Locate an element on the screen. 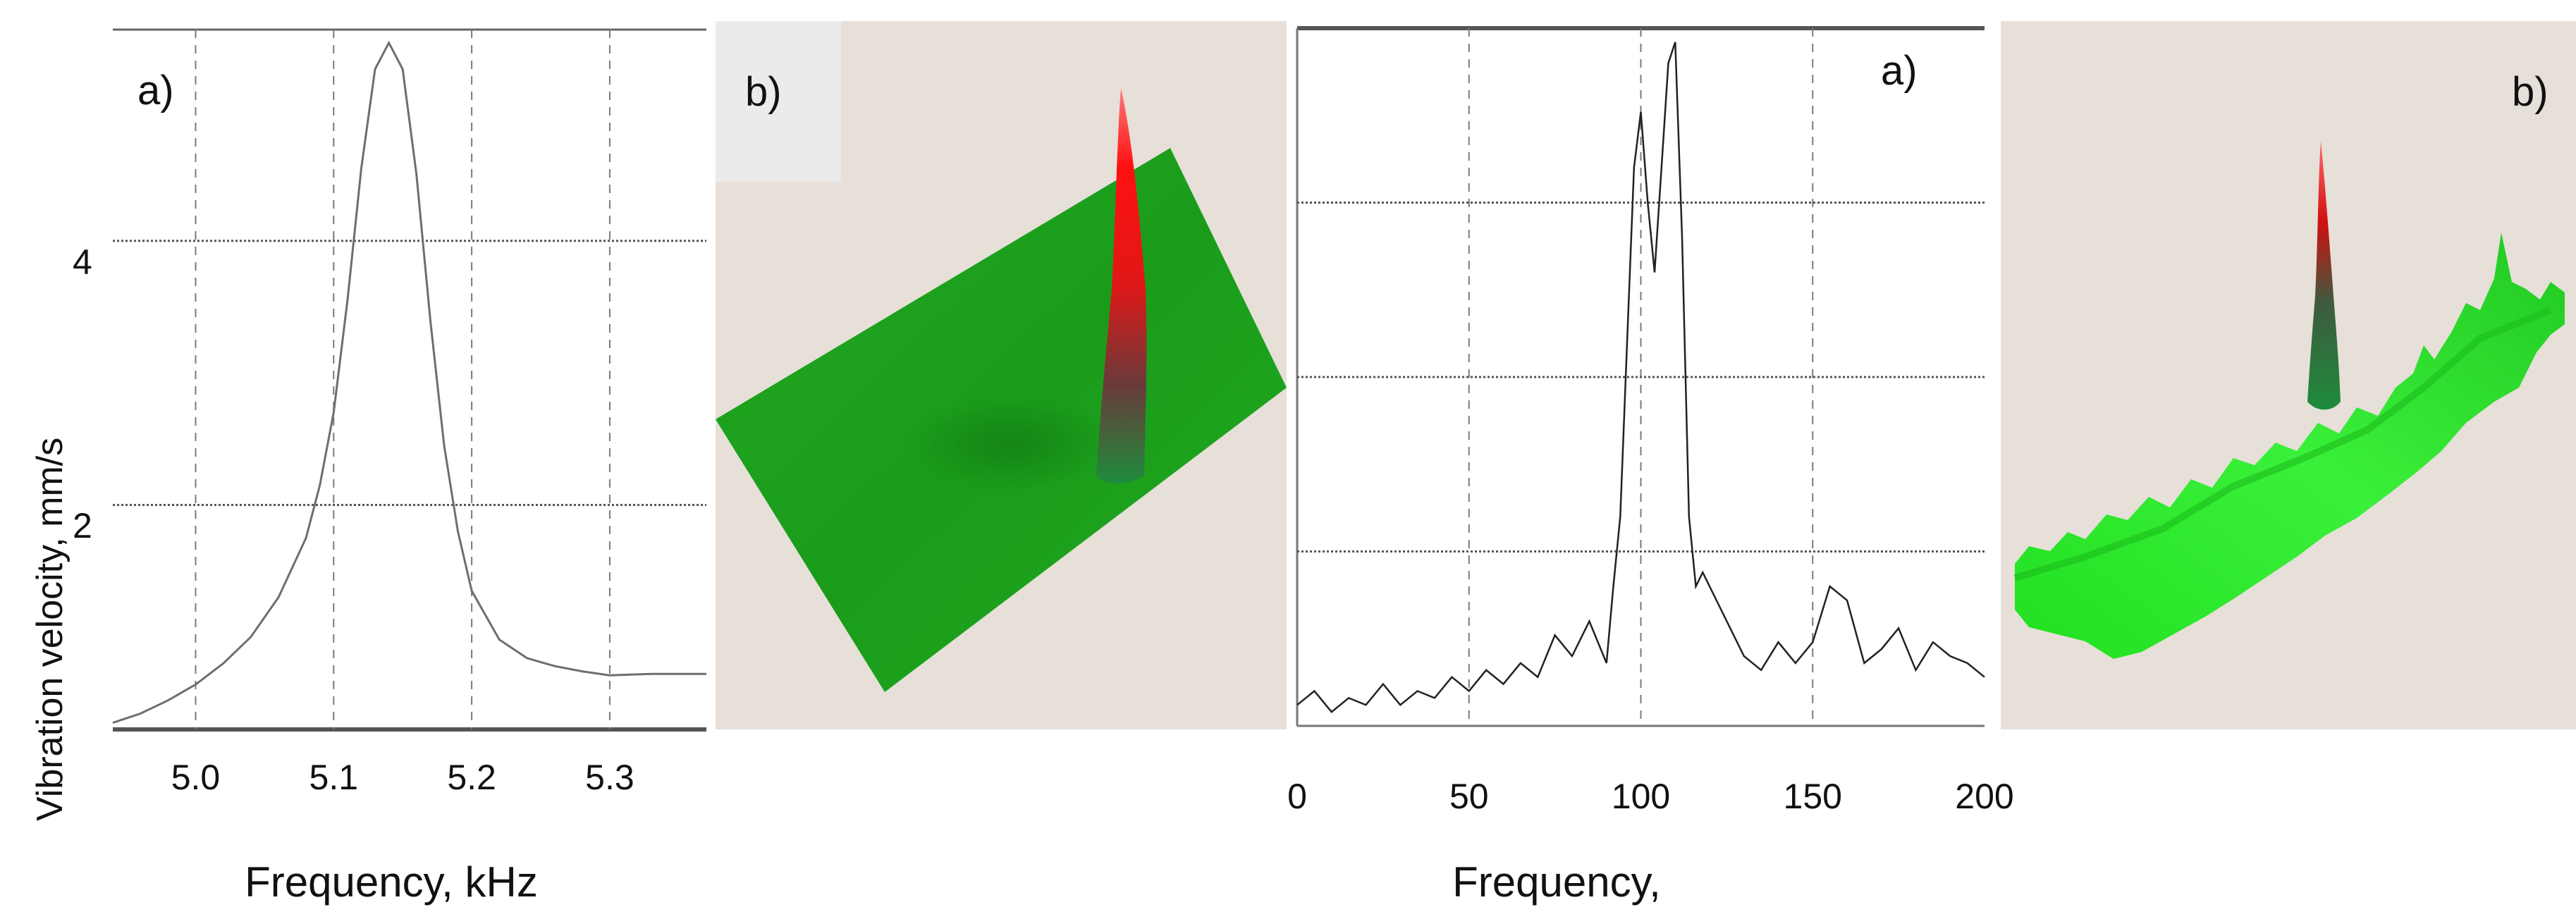 The height and width of the screenshot is (919, 2576). surface-plot-2-peak is located at coordinates (2324, 275).